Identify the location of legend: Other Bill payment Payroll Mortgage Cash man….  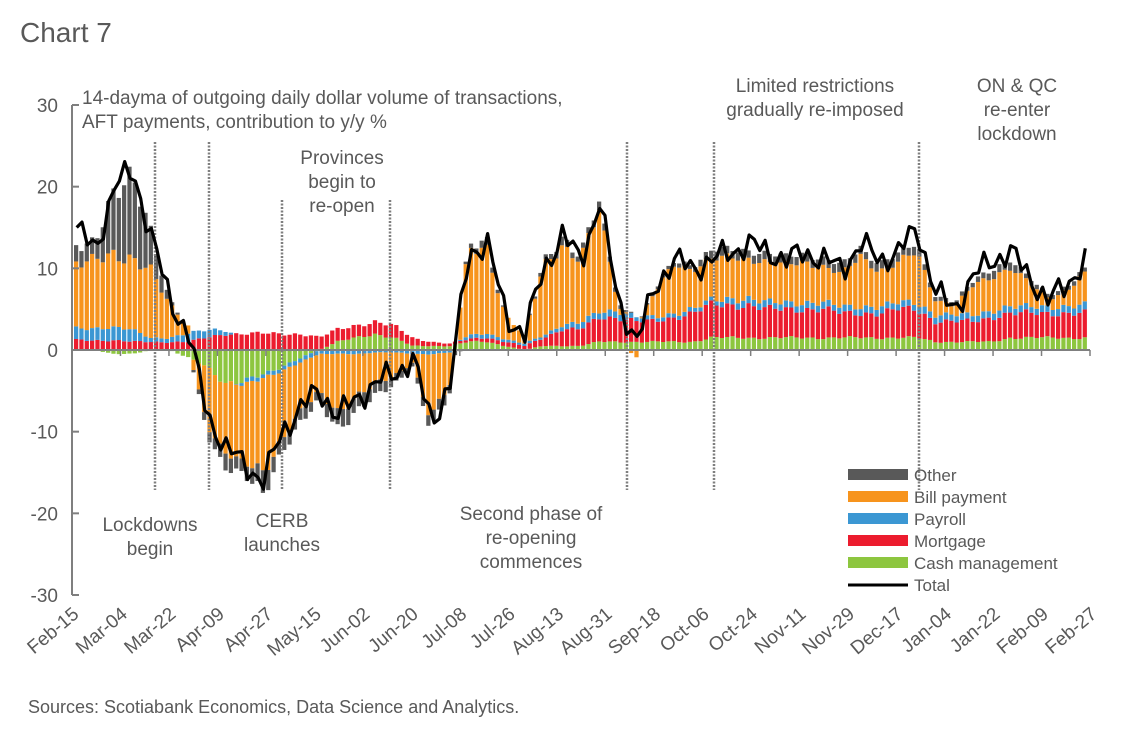
(953, 530).